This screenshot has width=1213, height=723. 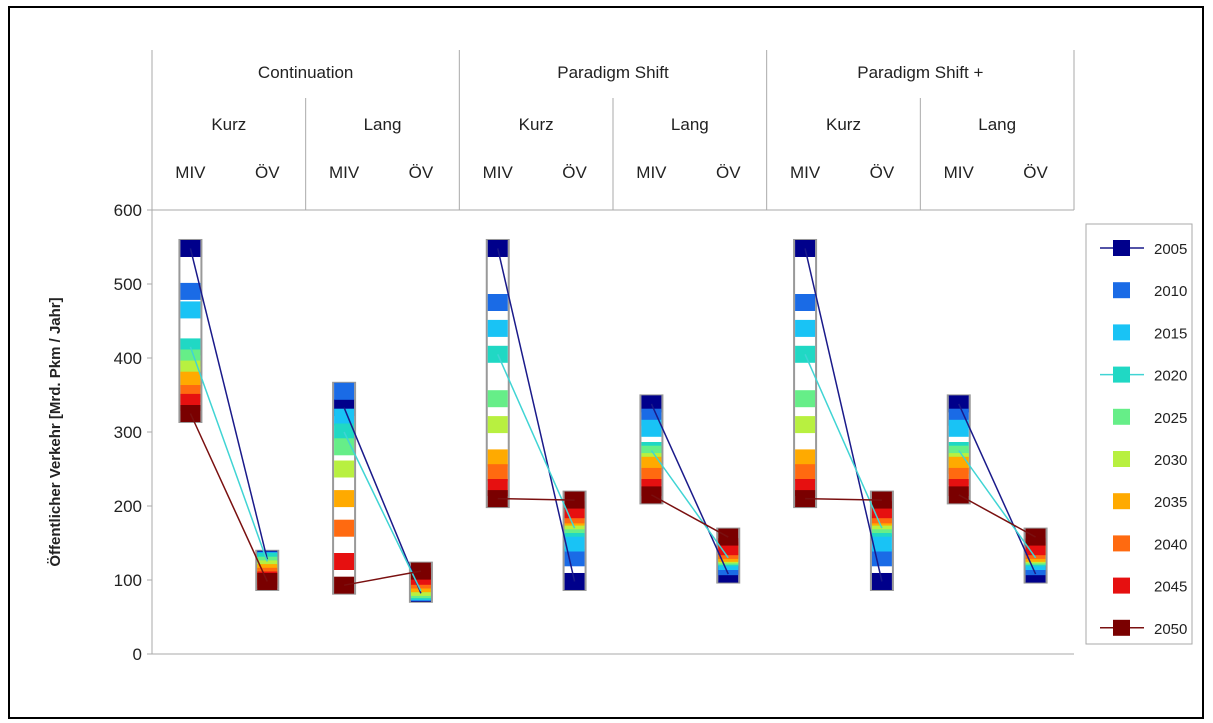 What do you see at coordinates (128, 506) in the screenshot?
I see `y-tick-label: 200` at bounding box center [128, 506].